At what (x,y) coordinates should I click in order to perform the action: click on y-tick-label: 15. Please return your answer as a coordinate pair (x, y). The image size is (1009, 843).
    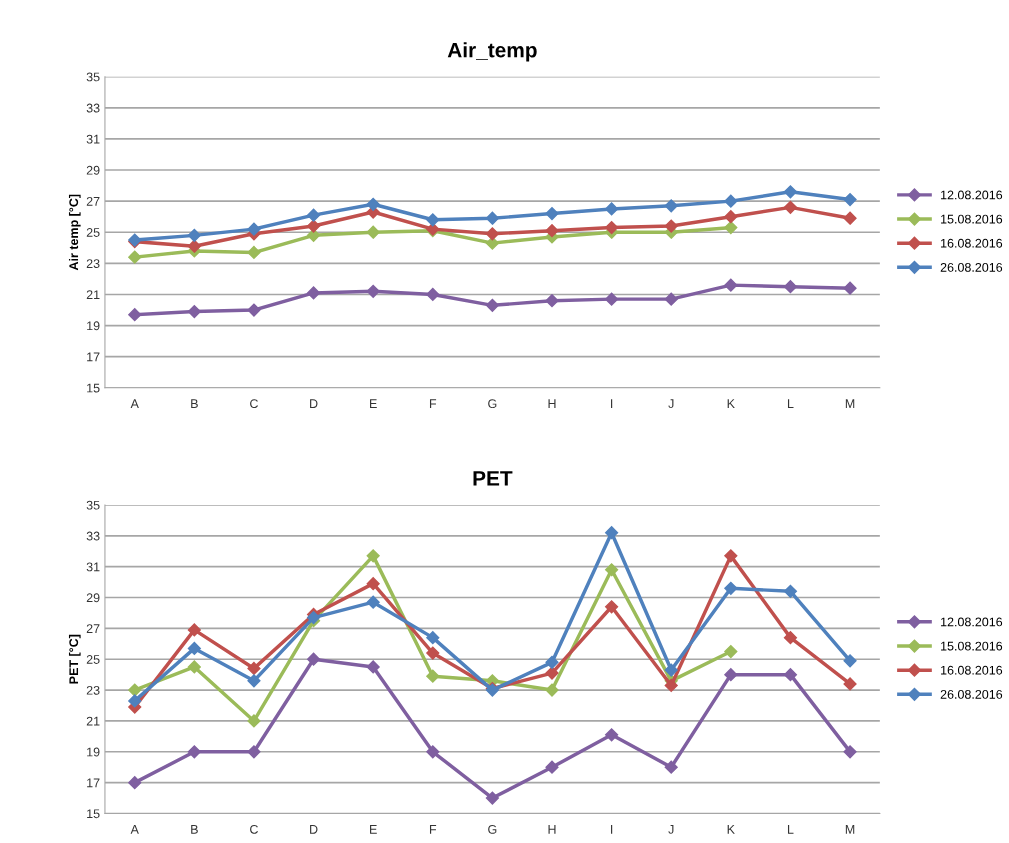
    Looking at the image, I should click on (93, 814).